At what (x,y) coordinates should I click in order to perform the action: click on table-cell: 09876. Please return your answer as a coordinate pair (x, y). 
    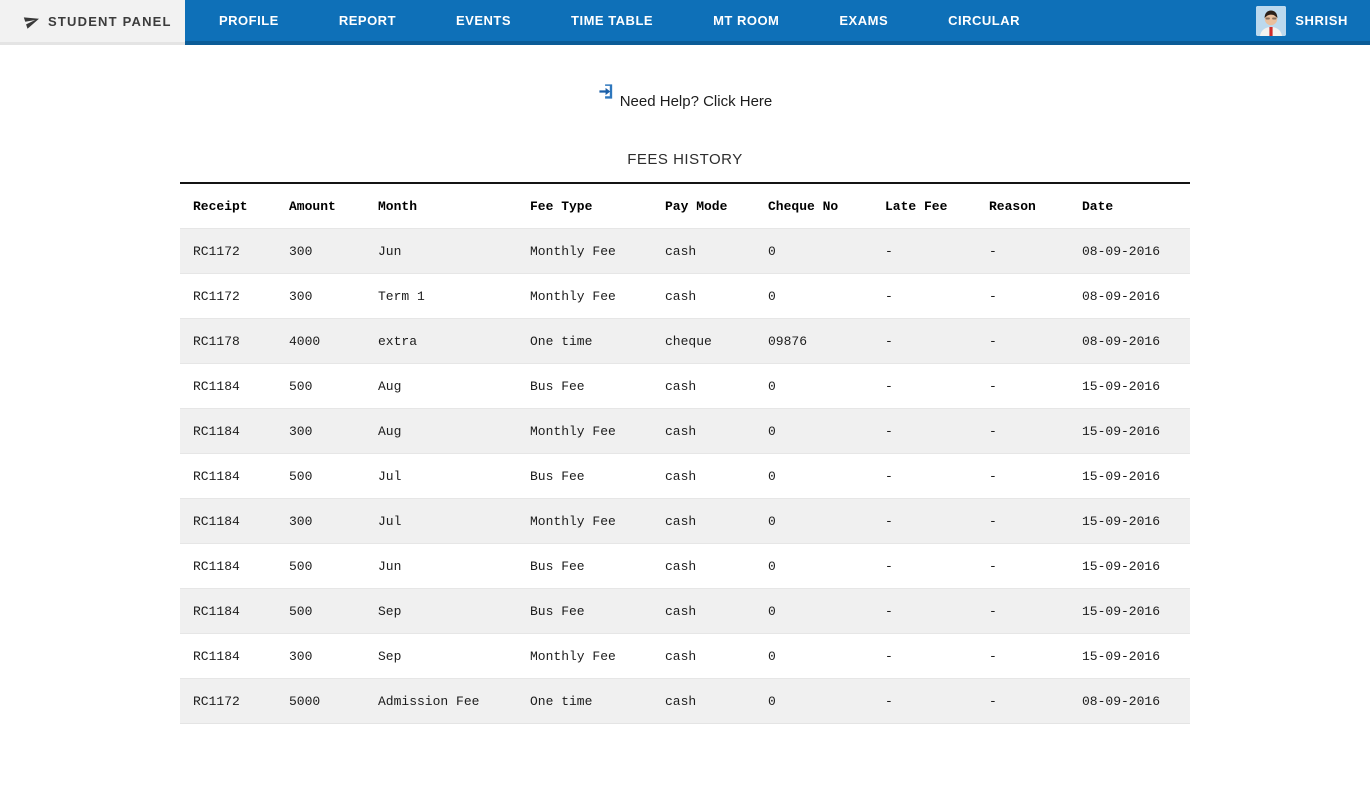
    Looking at the image, I should click on (788, 341).